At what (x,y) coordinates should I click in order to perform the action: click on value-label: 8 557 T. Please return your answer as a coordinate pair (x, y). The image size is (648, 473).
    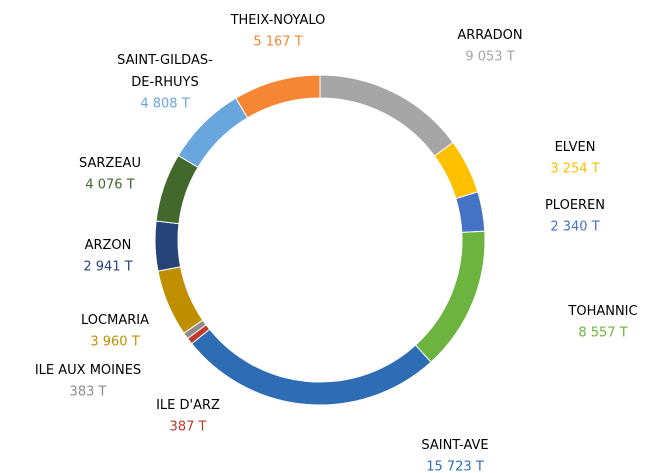
    Looking at the image, I should click on (602, 333).